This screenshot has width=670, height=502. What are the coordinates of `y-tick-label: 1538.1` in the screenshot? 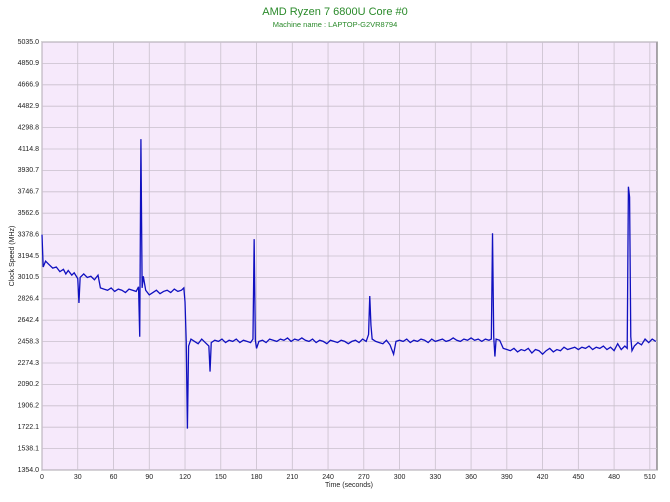 It's located at (29, 448).